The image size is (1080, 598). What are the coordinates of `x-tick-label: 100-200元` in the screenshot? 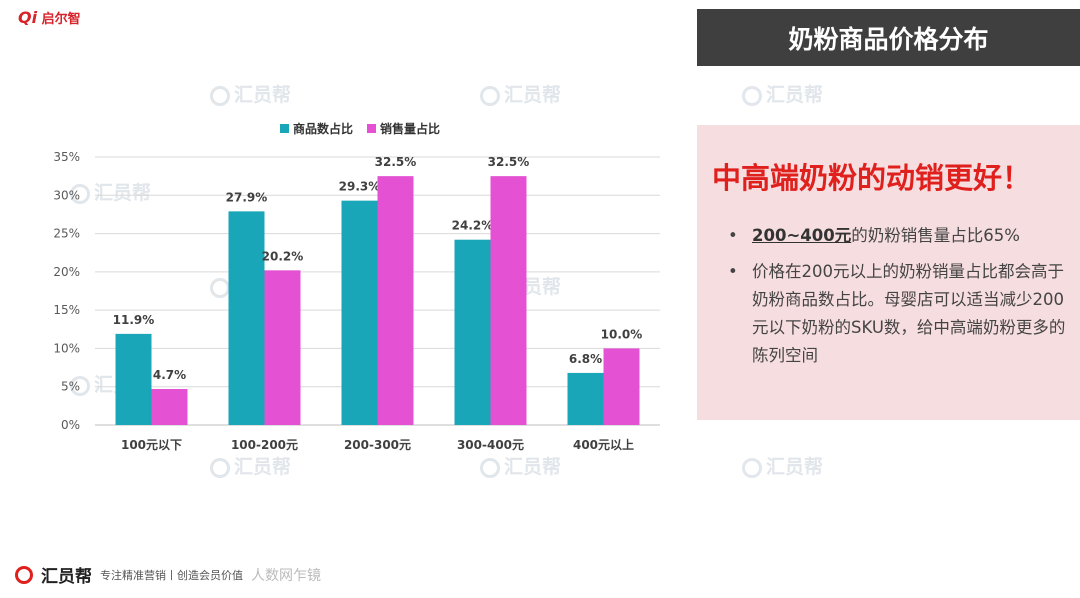 It's located at (264, 445).